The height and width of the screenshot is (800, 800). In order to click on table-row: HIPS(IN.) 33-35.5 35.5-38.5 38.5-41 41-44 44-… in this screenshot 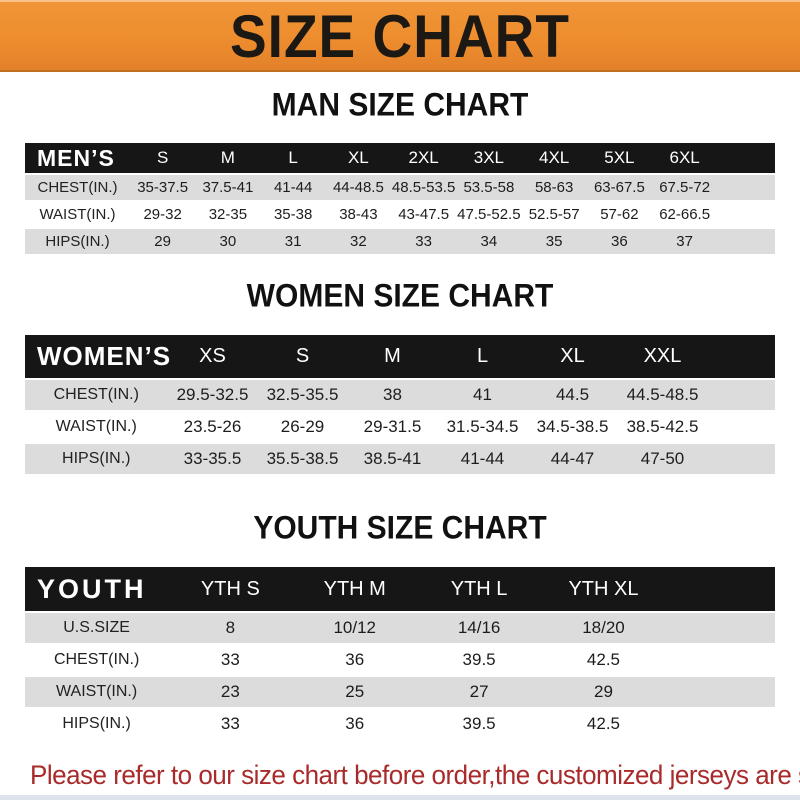, I will do `click(400, 459)`.